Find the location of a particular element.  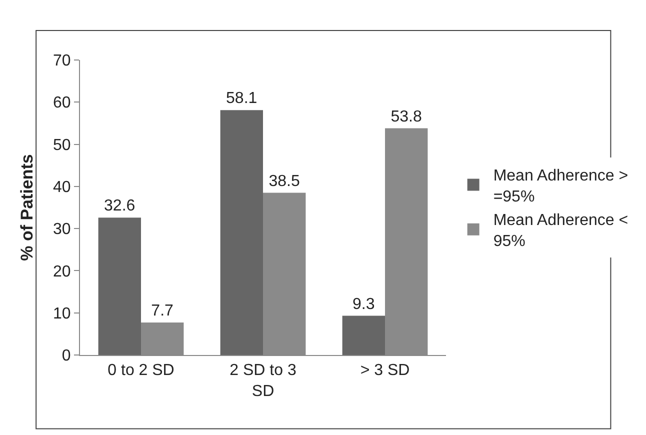

x-tick-label: 0 to 2 SD is located at coordinates (141, 371).